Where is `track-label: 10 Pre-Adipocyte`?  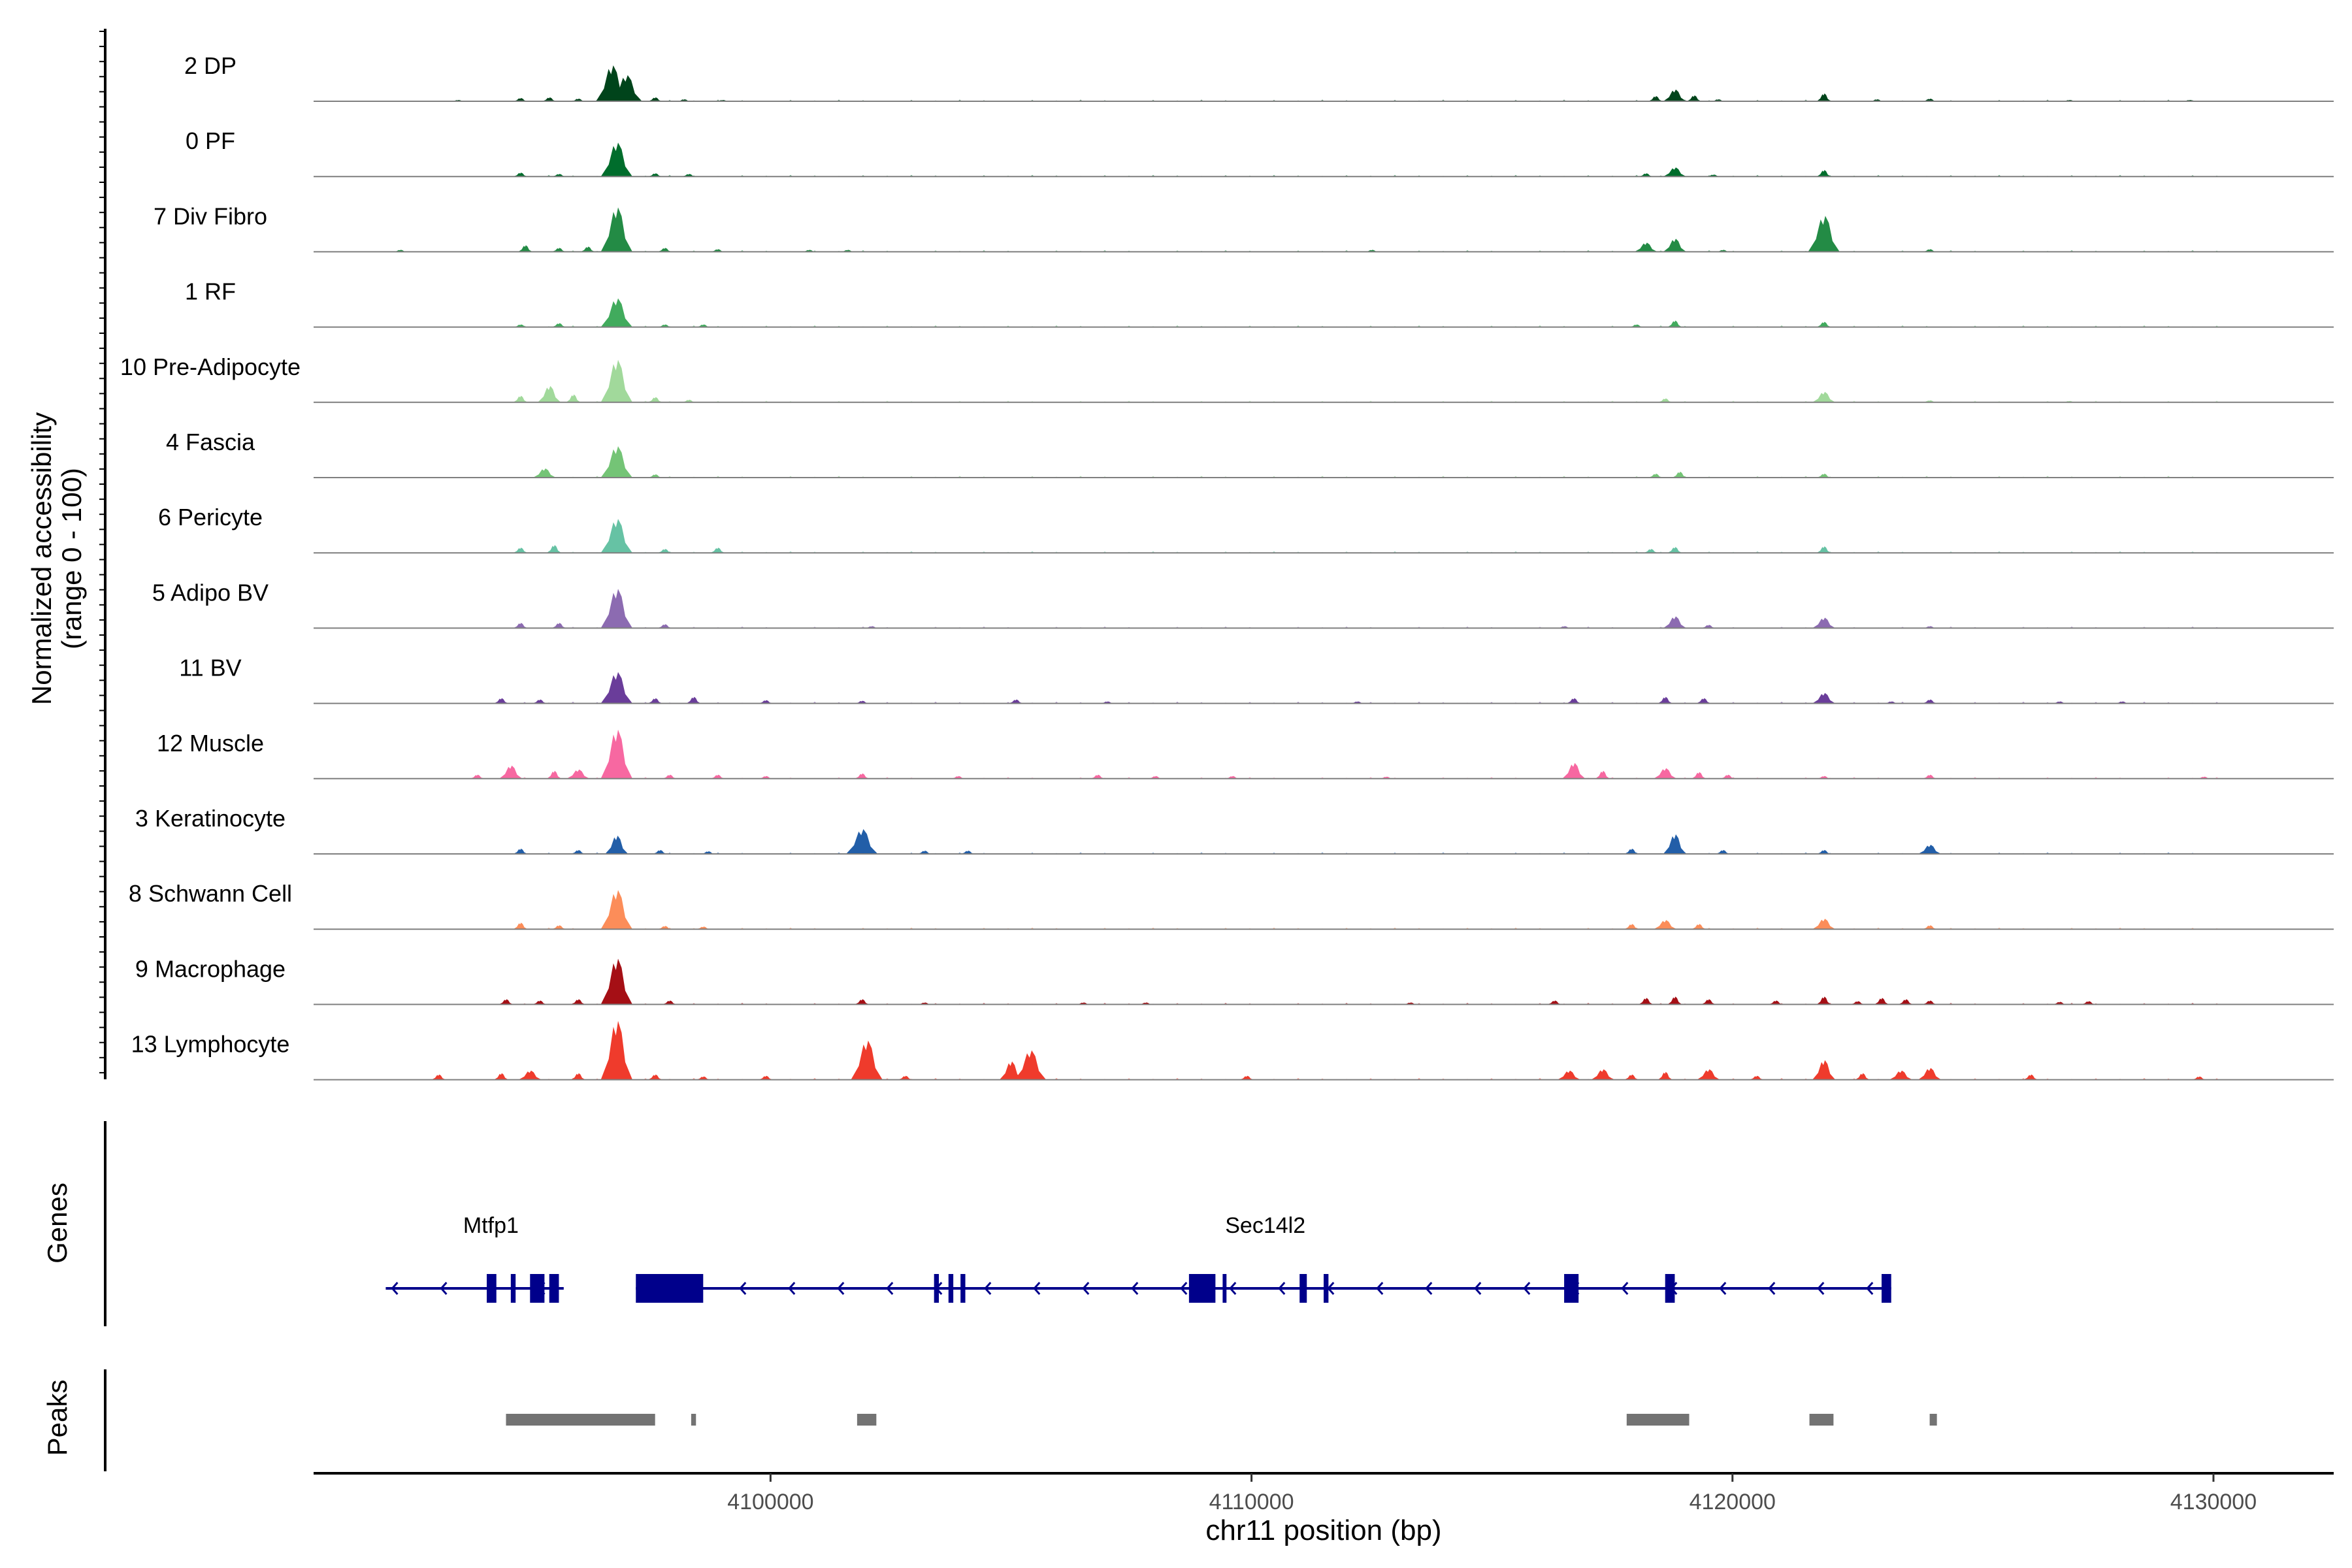
track-label: 10 Pre-Adipocyte is located at coordinates (210, 366).